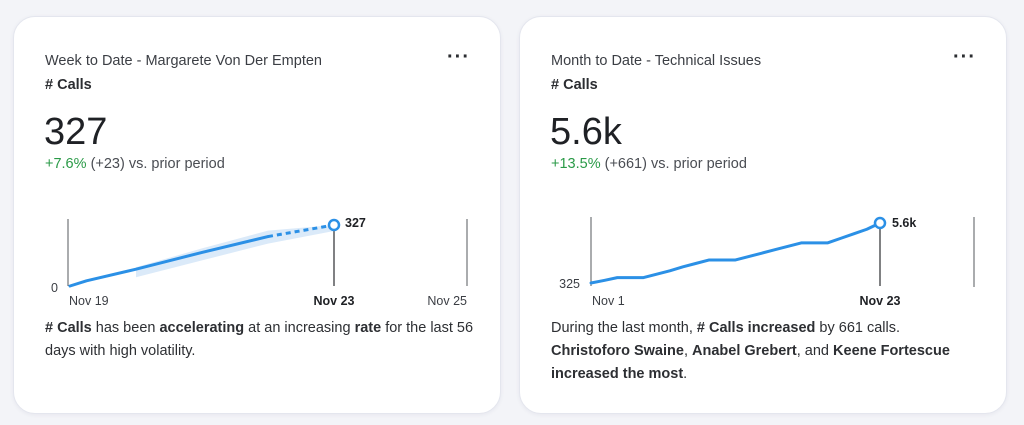 This screenshot has height=425, width=1024. What do you see at coordinates (447, 301) in the screenshot?
I see `x-tick-label: Nov 25` at bounding box center [447, 301].